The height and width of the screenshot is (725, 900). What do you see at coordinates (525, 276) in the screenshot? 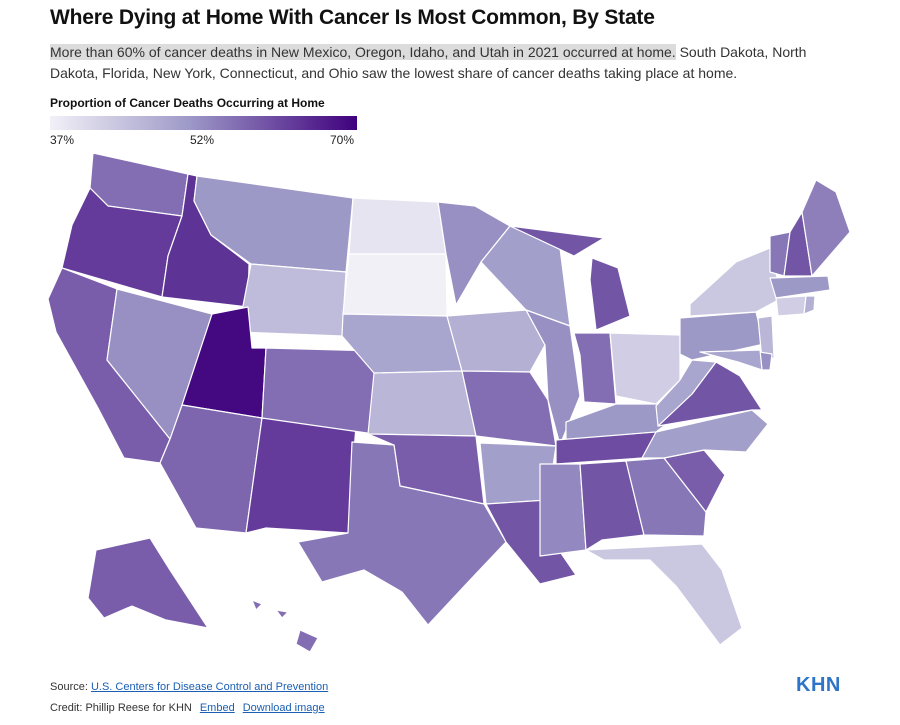
I see `state-wi` at bounding box center [525, 276].